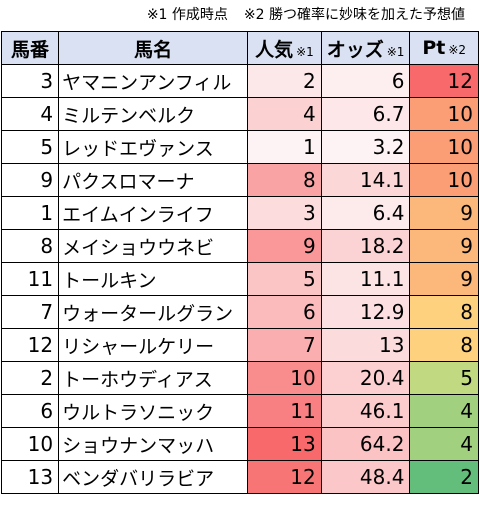  Describe the element at coordinates (444, 477) in the screenshot. I see `points-cell: 2` at that location.